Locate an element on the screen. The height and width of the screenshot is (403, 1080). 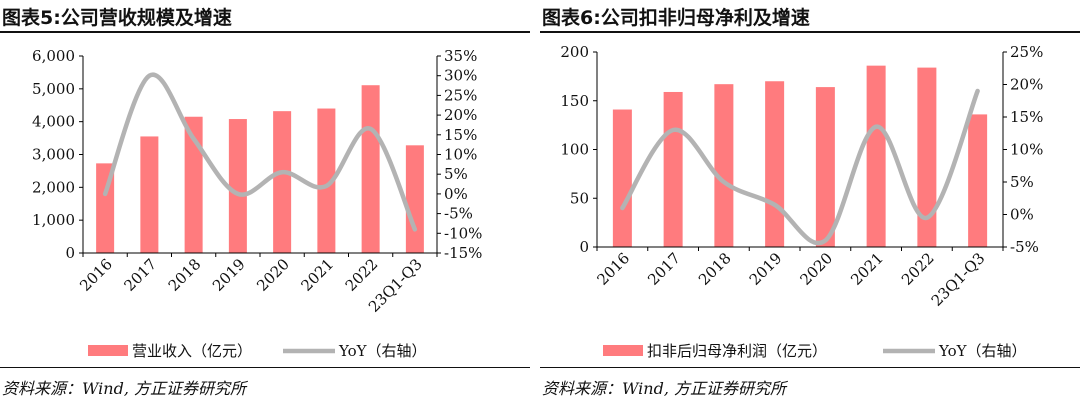
left-tick-label: 100 is located at coordinates (574, 150).